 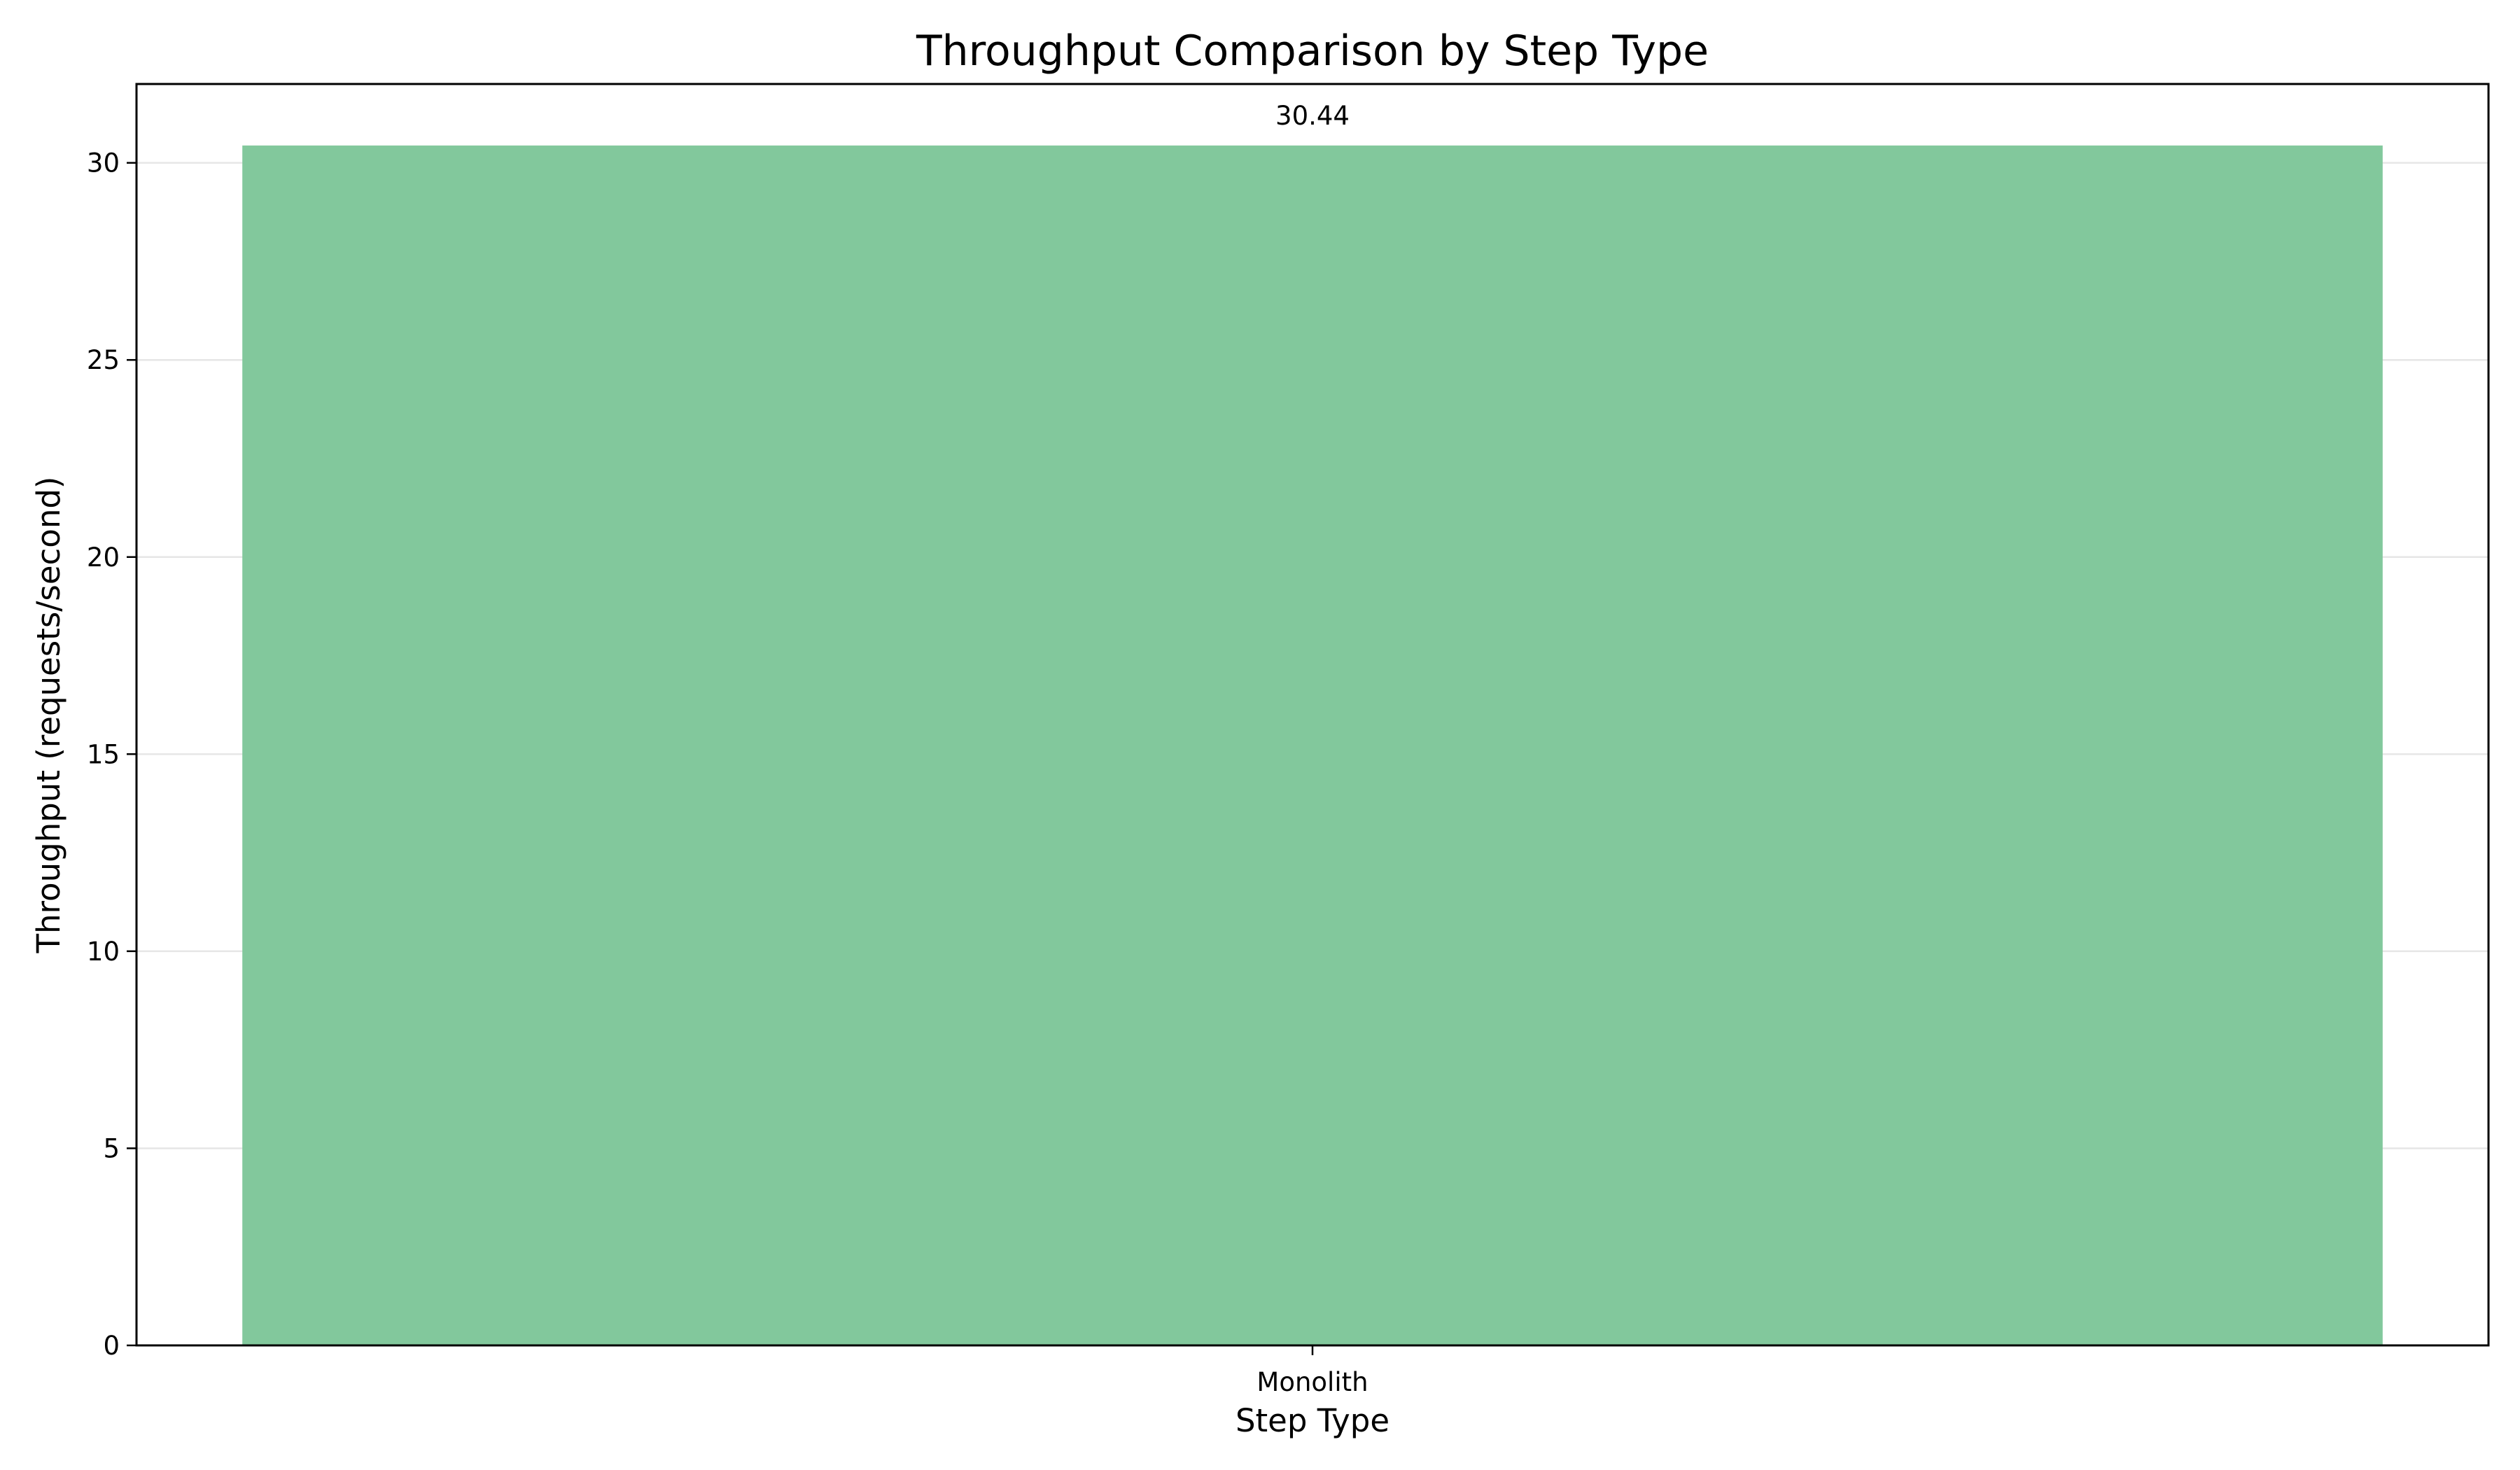 What do you see at coordinates (111, 1346) in the screenshot?
I see `y-tick-label: 0` at bounding box center [111, 1346].